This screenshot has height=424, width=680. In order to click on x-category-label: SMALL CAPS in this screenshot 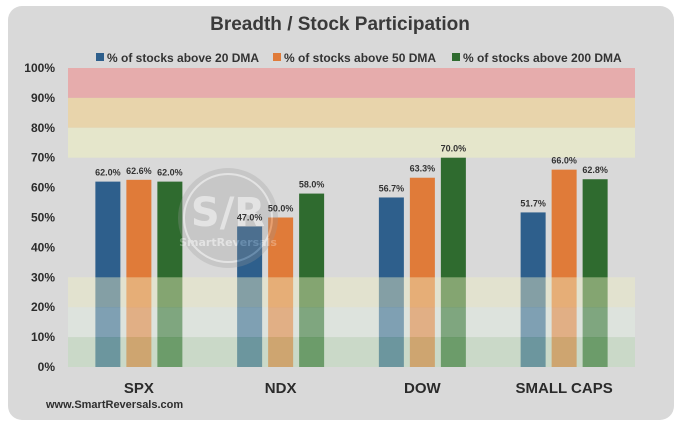, I will do `click(564, 388)`.